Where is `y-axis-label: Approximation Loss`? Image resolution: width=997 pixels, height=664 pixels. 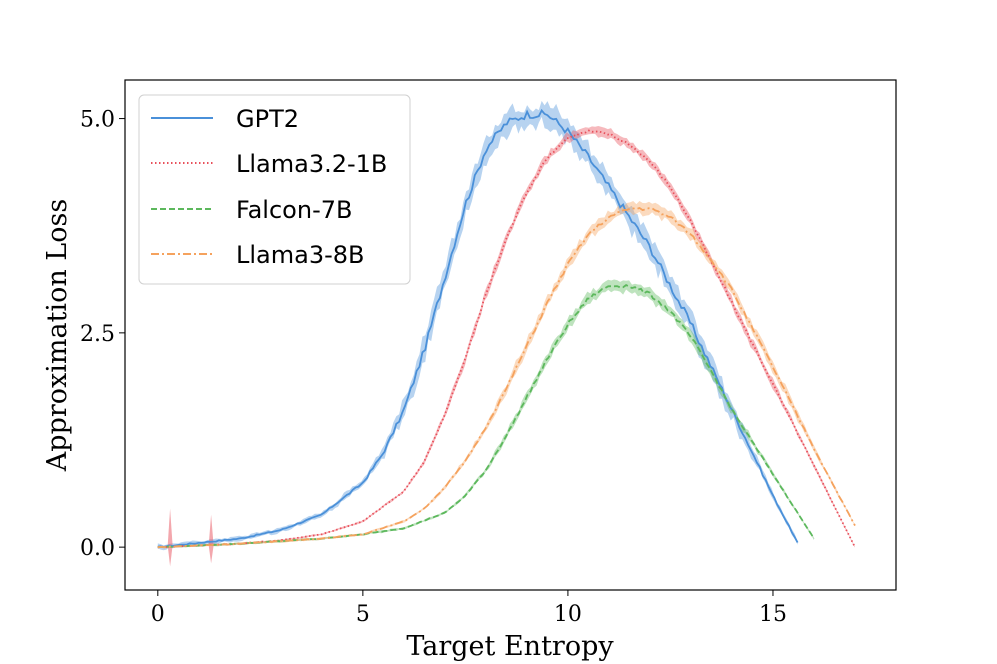
y-axis-label: Approximation Loss is located at coordinates (57, 335).